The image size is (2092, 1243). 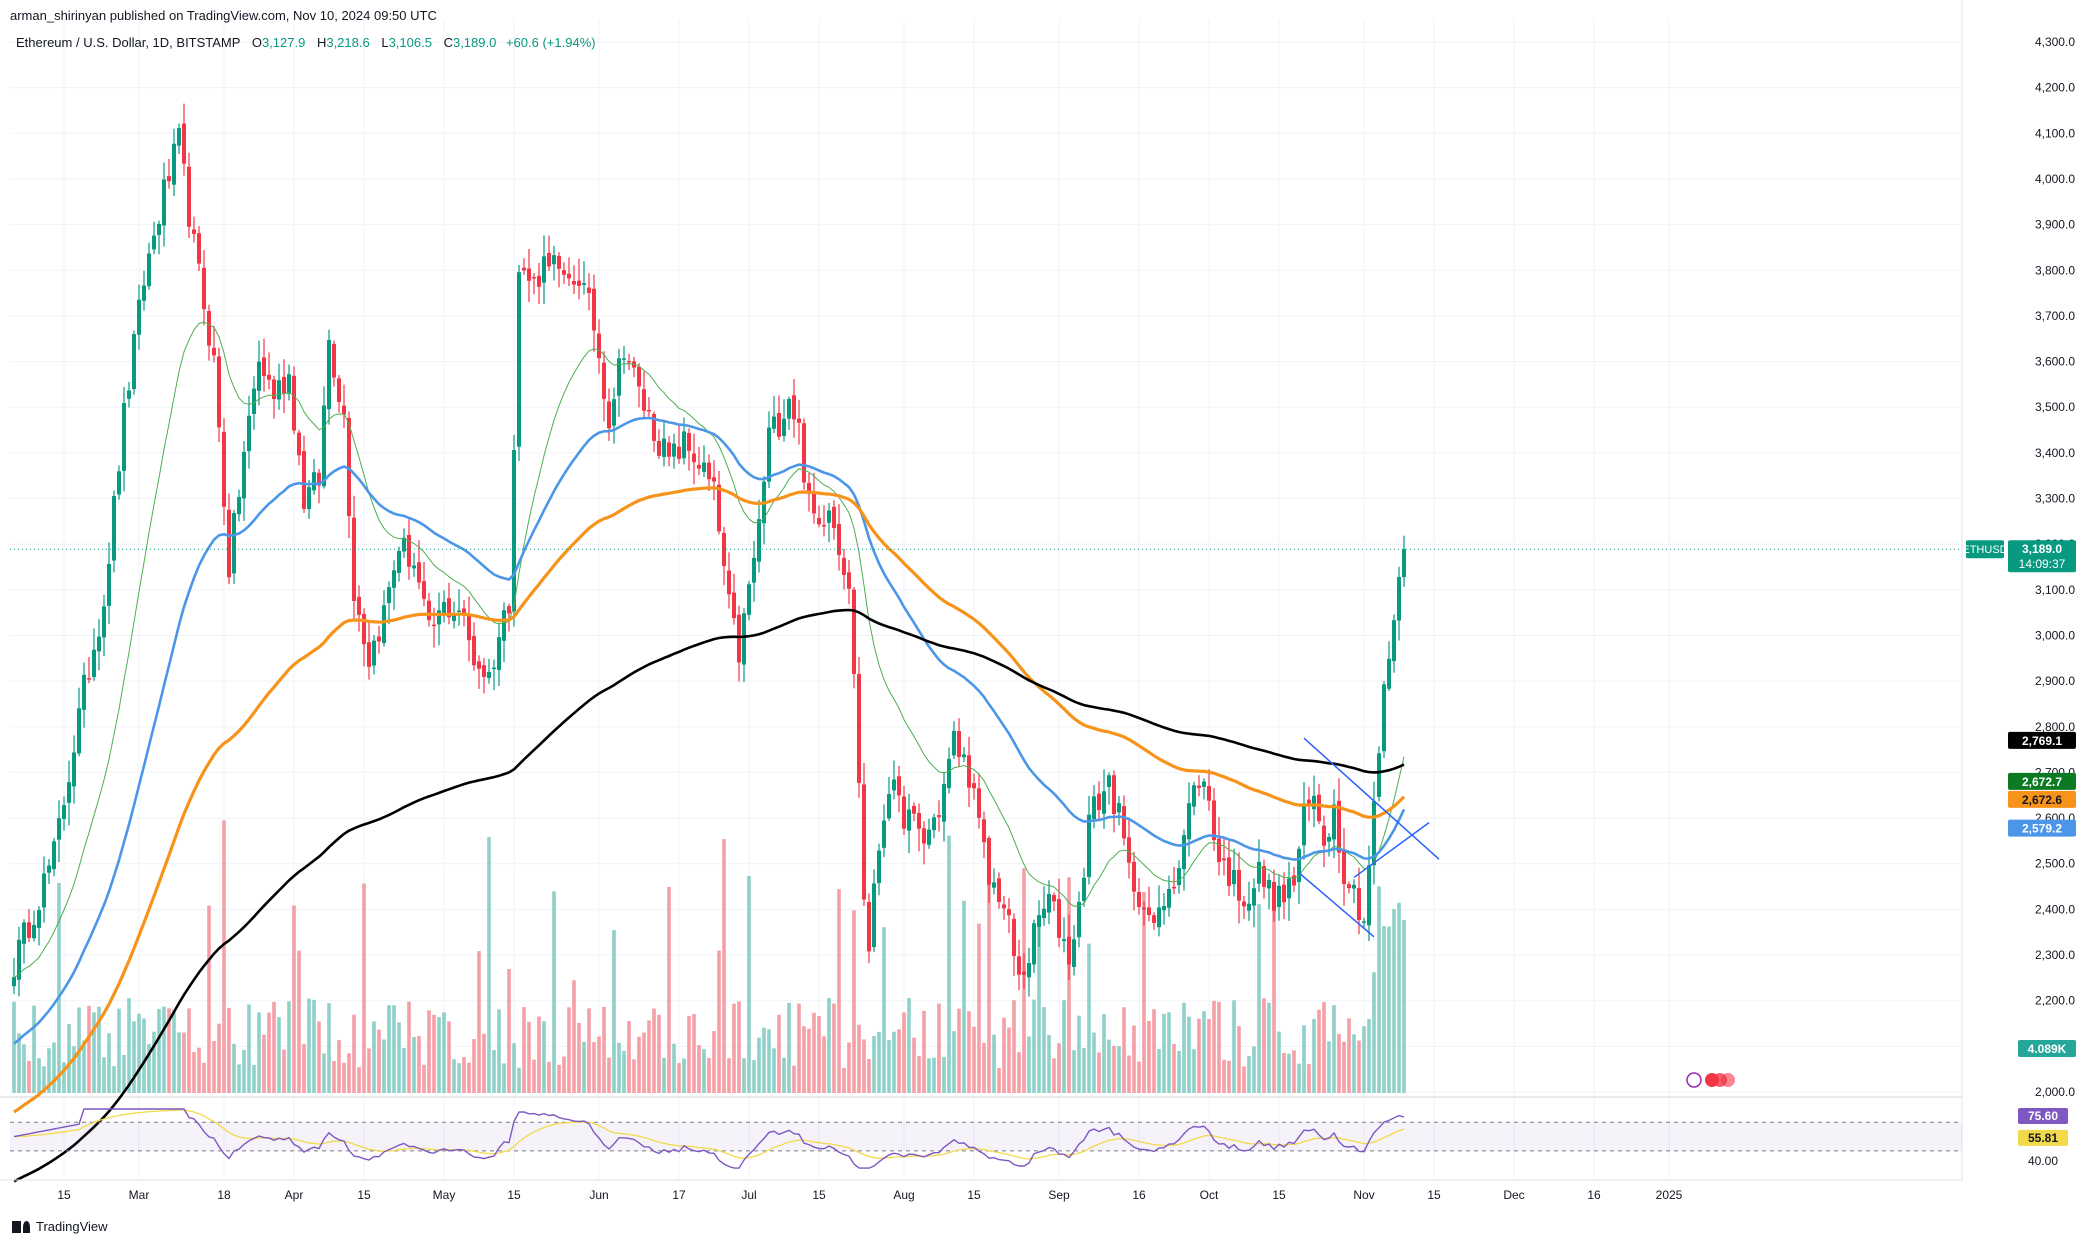 I want to click on price-tick-label: 2,000.0, so click(x=2055, y=1092).